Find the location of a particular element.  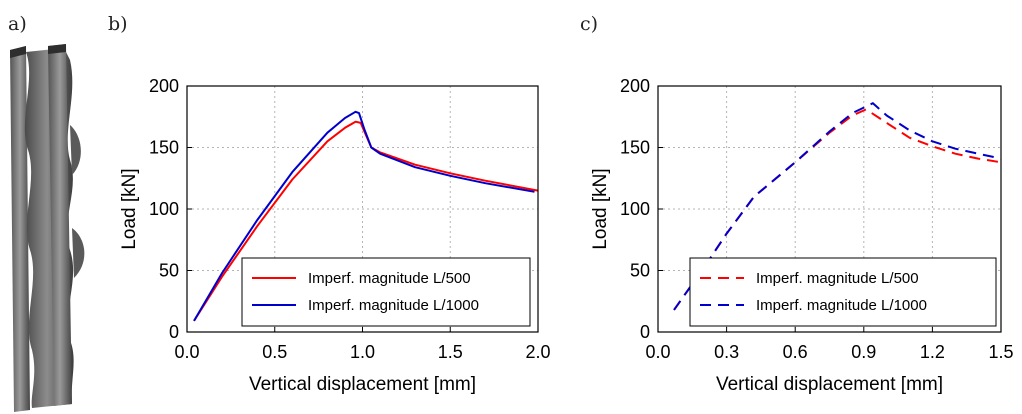

chart-c-xtick-label: 0.3 is located at coordinates (726, 352).